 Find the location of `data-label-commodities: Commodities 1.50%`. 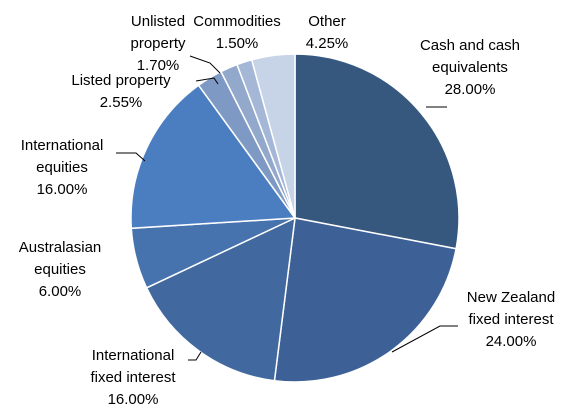

data-label-commodities: Commodities 1.50% is located at coordinates (237, 32).